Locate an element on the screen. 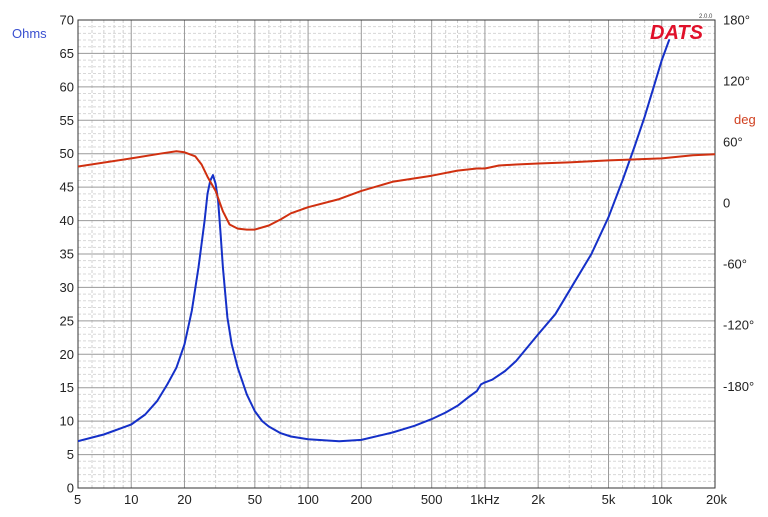 The width and height of the screenshot is (768, 517). left-tick-label: 50 is located at coordinates (67, 153).